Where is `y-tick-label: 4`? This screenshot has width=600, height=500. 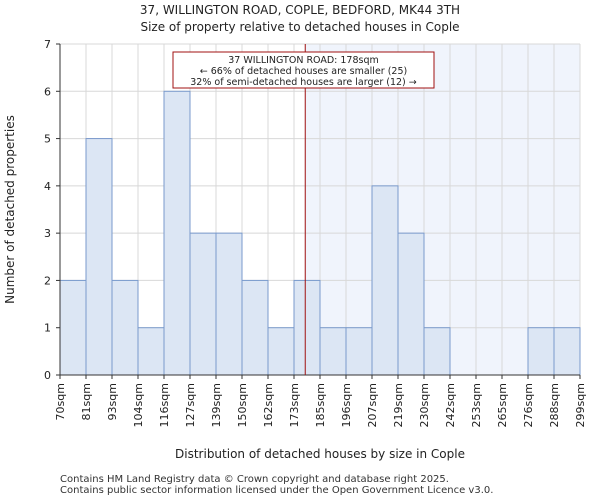 y-tick-label: 4 is located at coordinates (47, 186).